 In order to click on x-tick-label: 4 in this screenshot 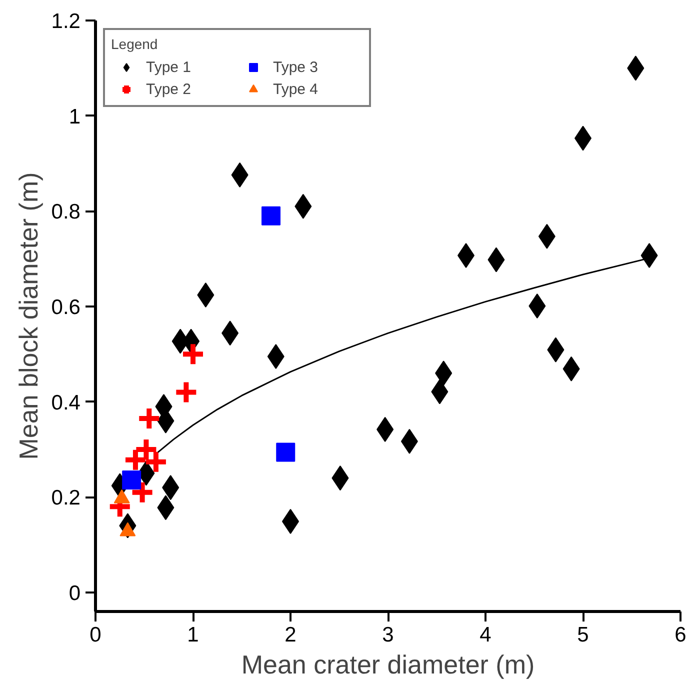, I will do `click(486, 635)`.